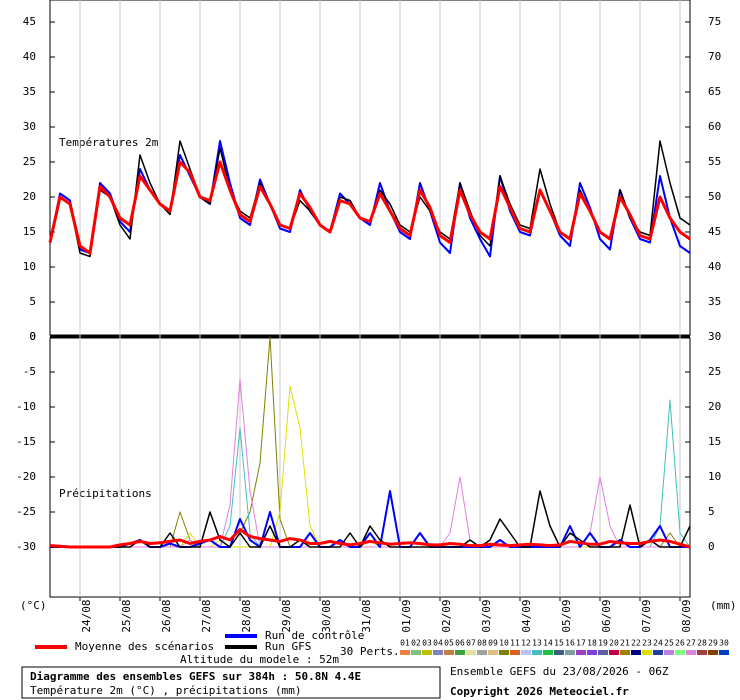 This screenshot has width=740, height=700. Describe the element at coordinates (548, 643) in the screenshot. I see `perturbation-label: 14` at that location.